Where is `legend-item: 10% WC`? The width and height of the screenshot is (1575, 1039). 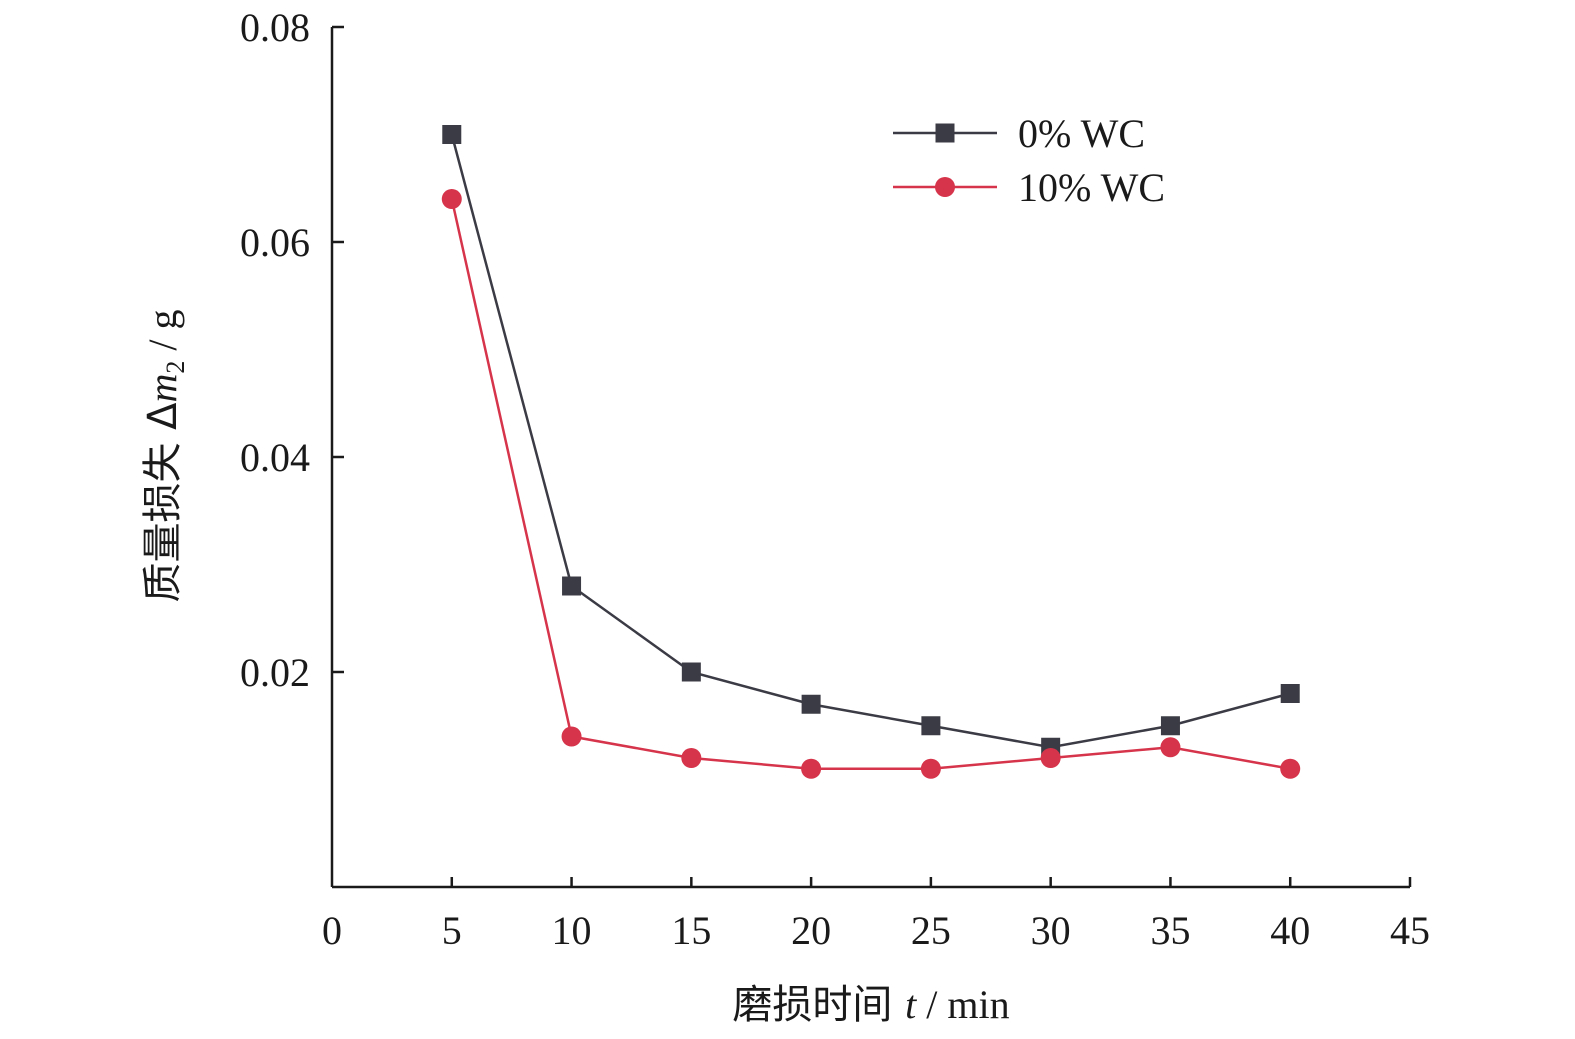 legend-item: 10% WC is located at coordinates (1029, 187).